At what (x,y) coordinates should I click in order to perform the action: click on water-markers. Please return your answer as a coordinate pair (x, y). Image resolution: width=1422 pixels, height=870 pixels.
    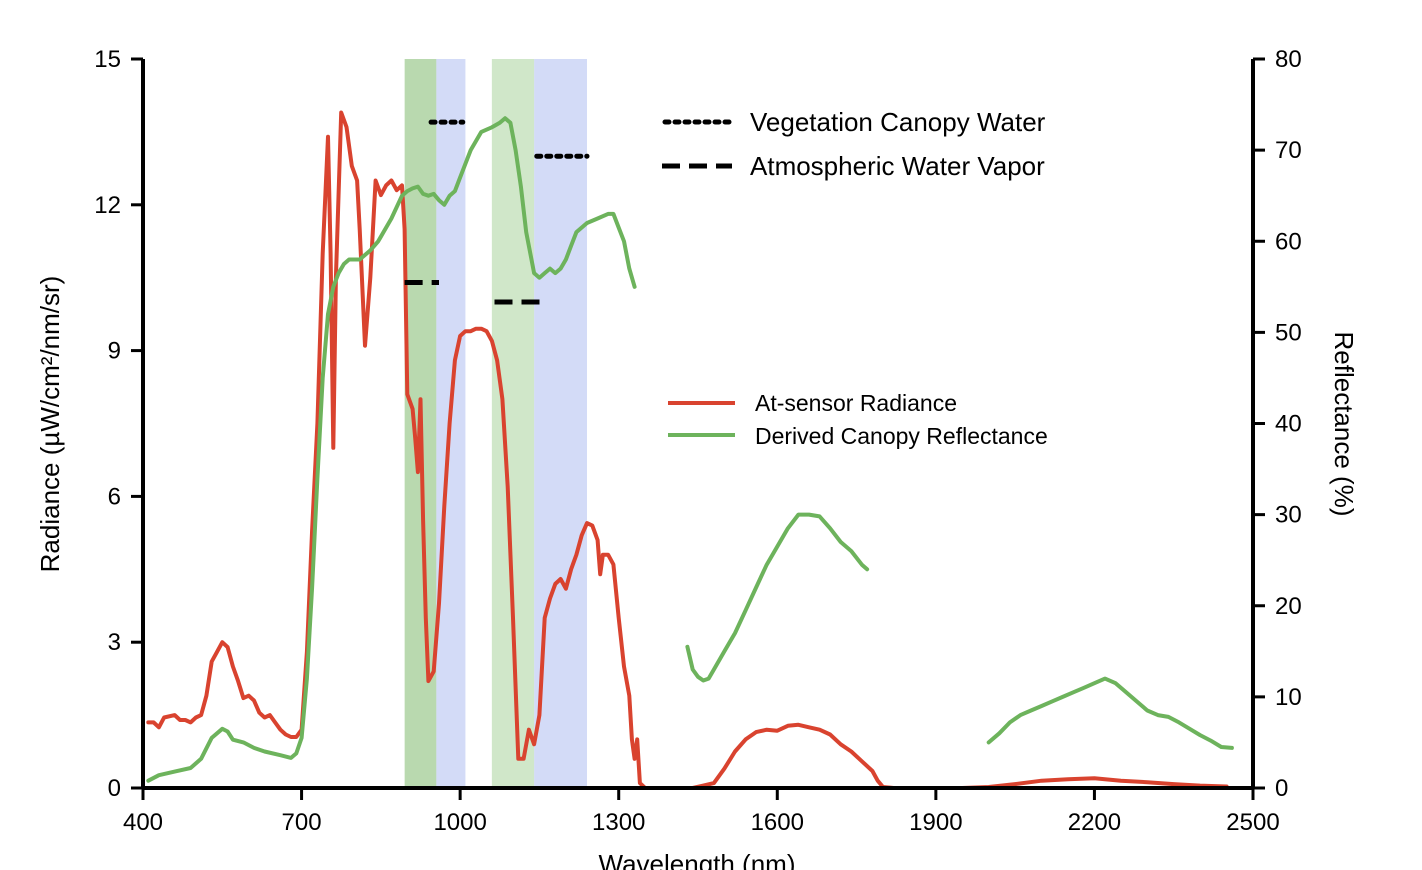
    Looking at the image, I should click on (497, 212).